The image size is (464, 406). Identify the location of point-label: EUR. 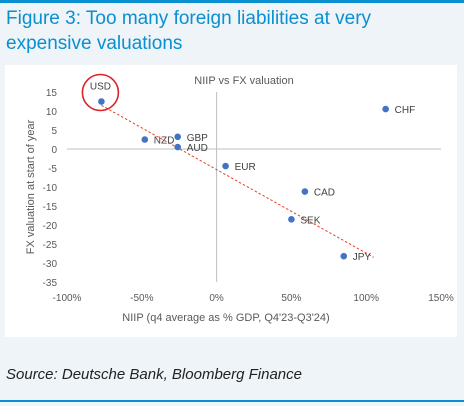
(245, 167).